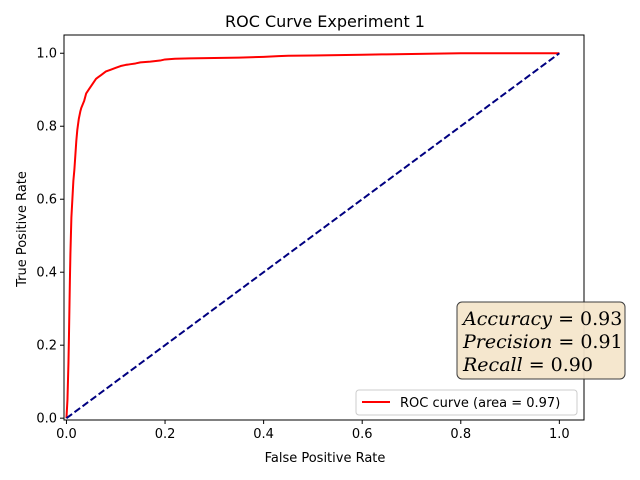  What do you see at coordinates (46, 419) in the screenshot?
I see `y-tick-label: 0.0` at bounding box center [46, 419].